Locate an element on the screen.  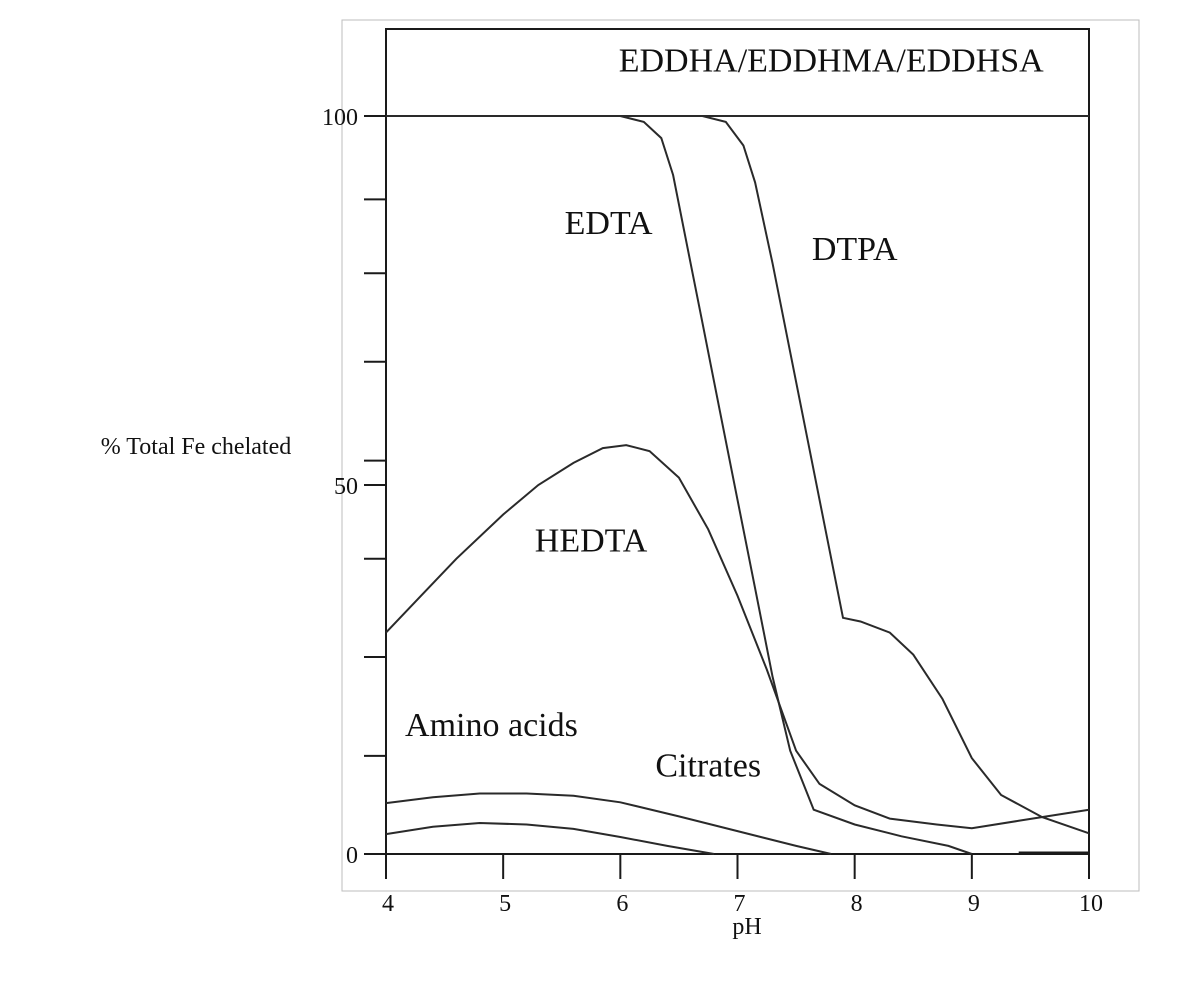
x-tick-label: 5 is located at coordinates (505, 904).